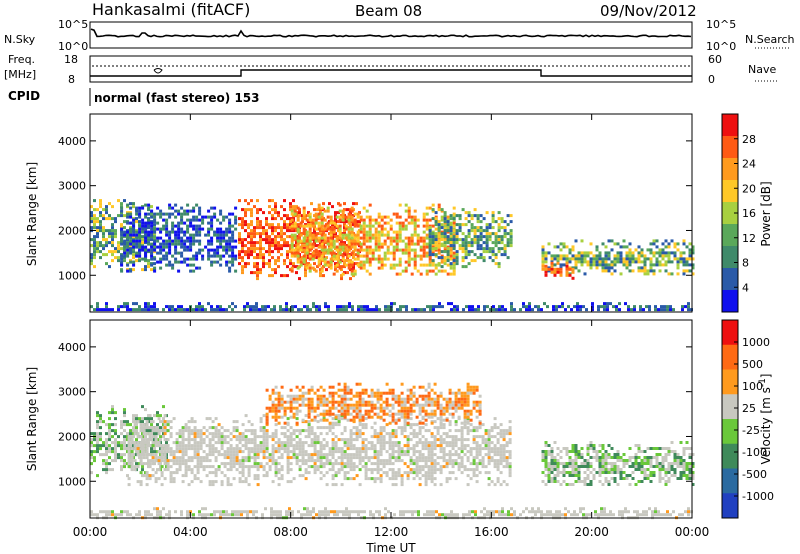  I want to click on freq-panel-frame, so click(391, 69).